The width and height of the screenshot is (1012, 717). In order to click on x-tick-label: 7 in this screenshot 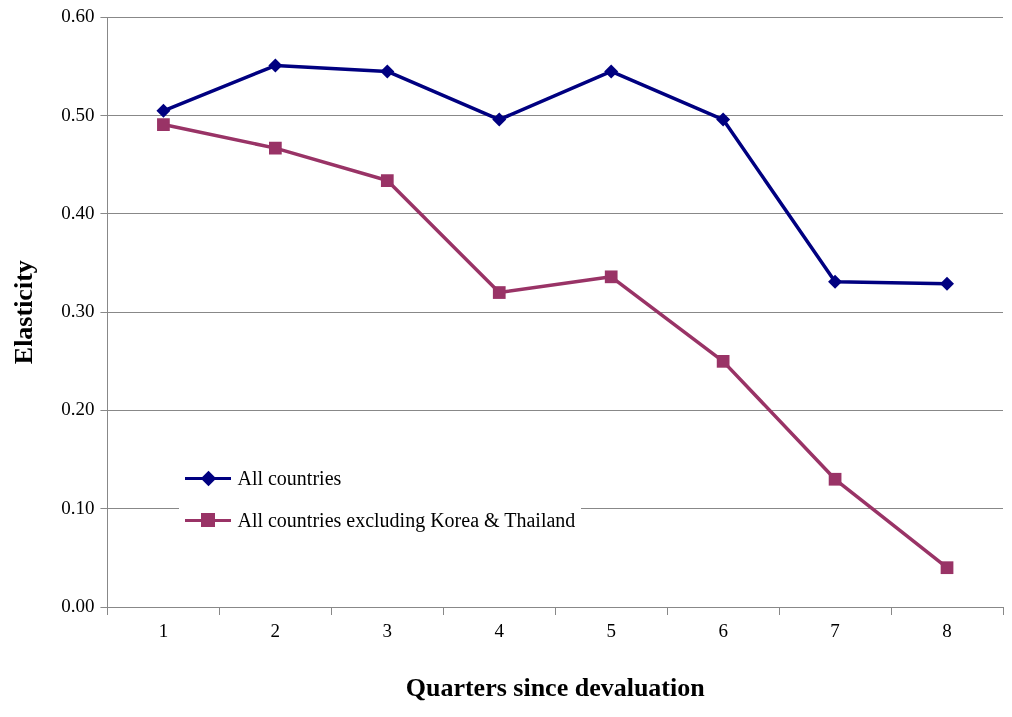, I will do `click(835, 631)`.